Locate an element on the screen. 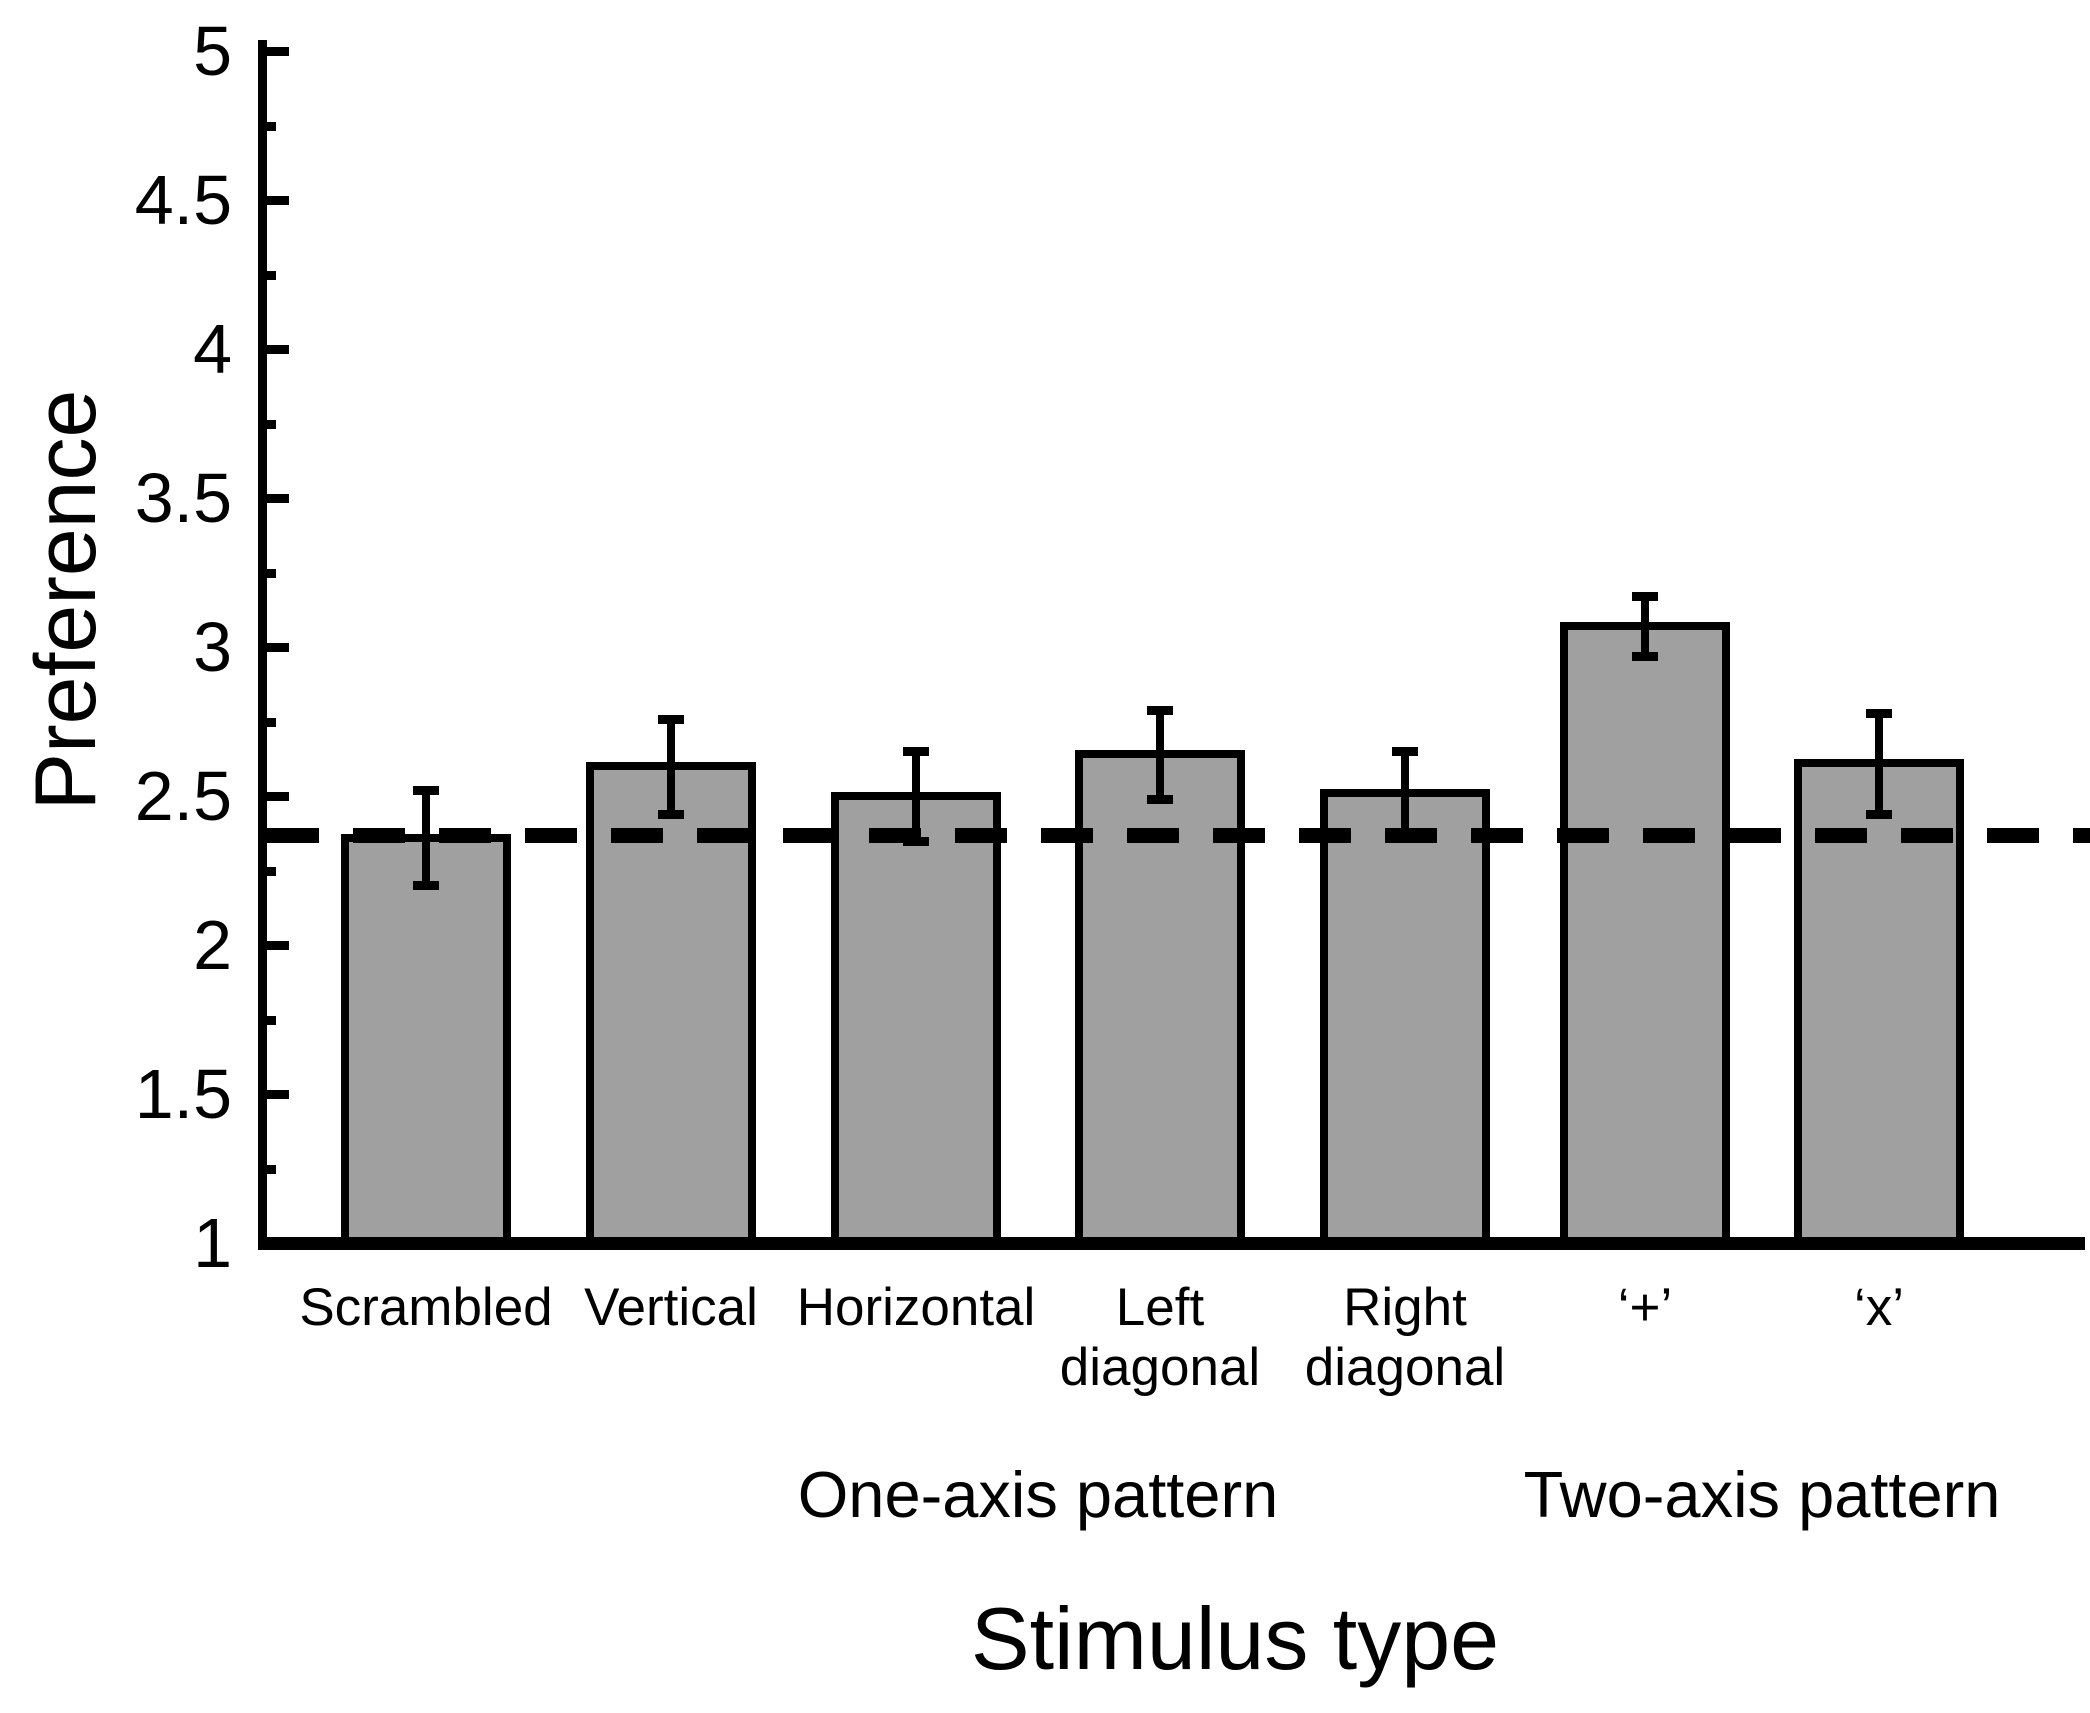  y-tick-label: 2.5 is located at coordinates (183, 796).